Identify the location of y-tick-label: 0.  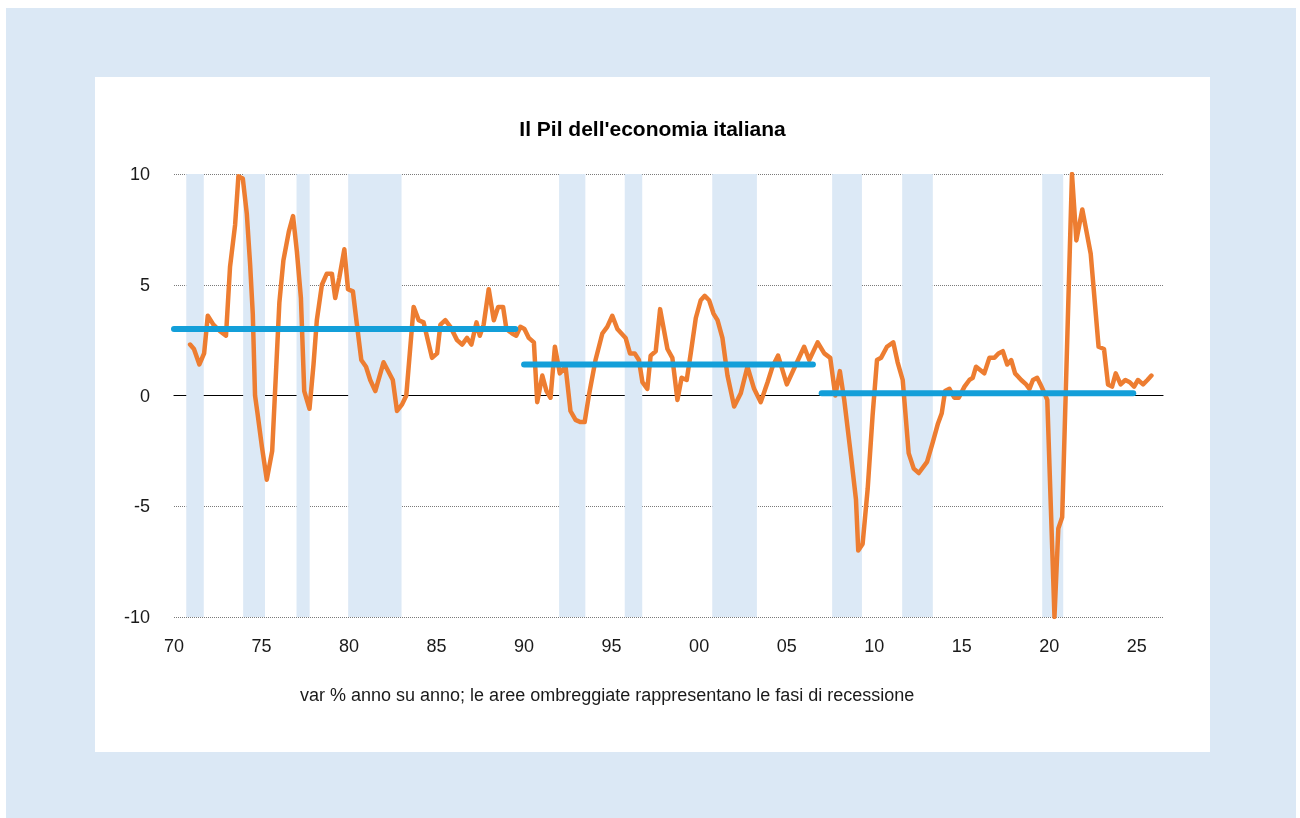
(144, 395).